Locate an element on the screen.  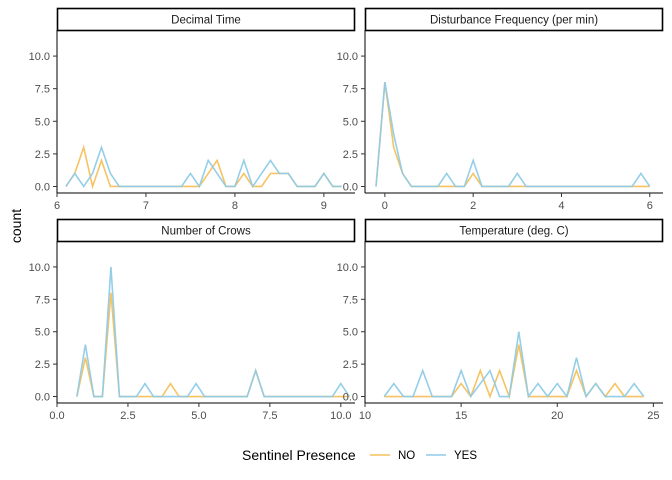
x-tick-label: 8 is located at coordinates (235, 206).